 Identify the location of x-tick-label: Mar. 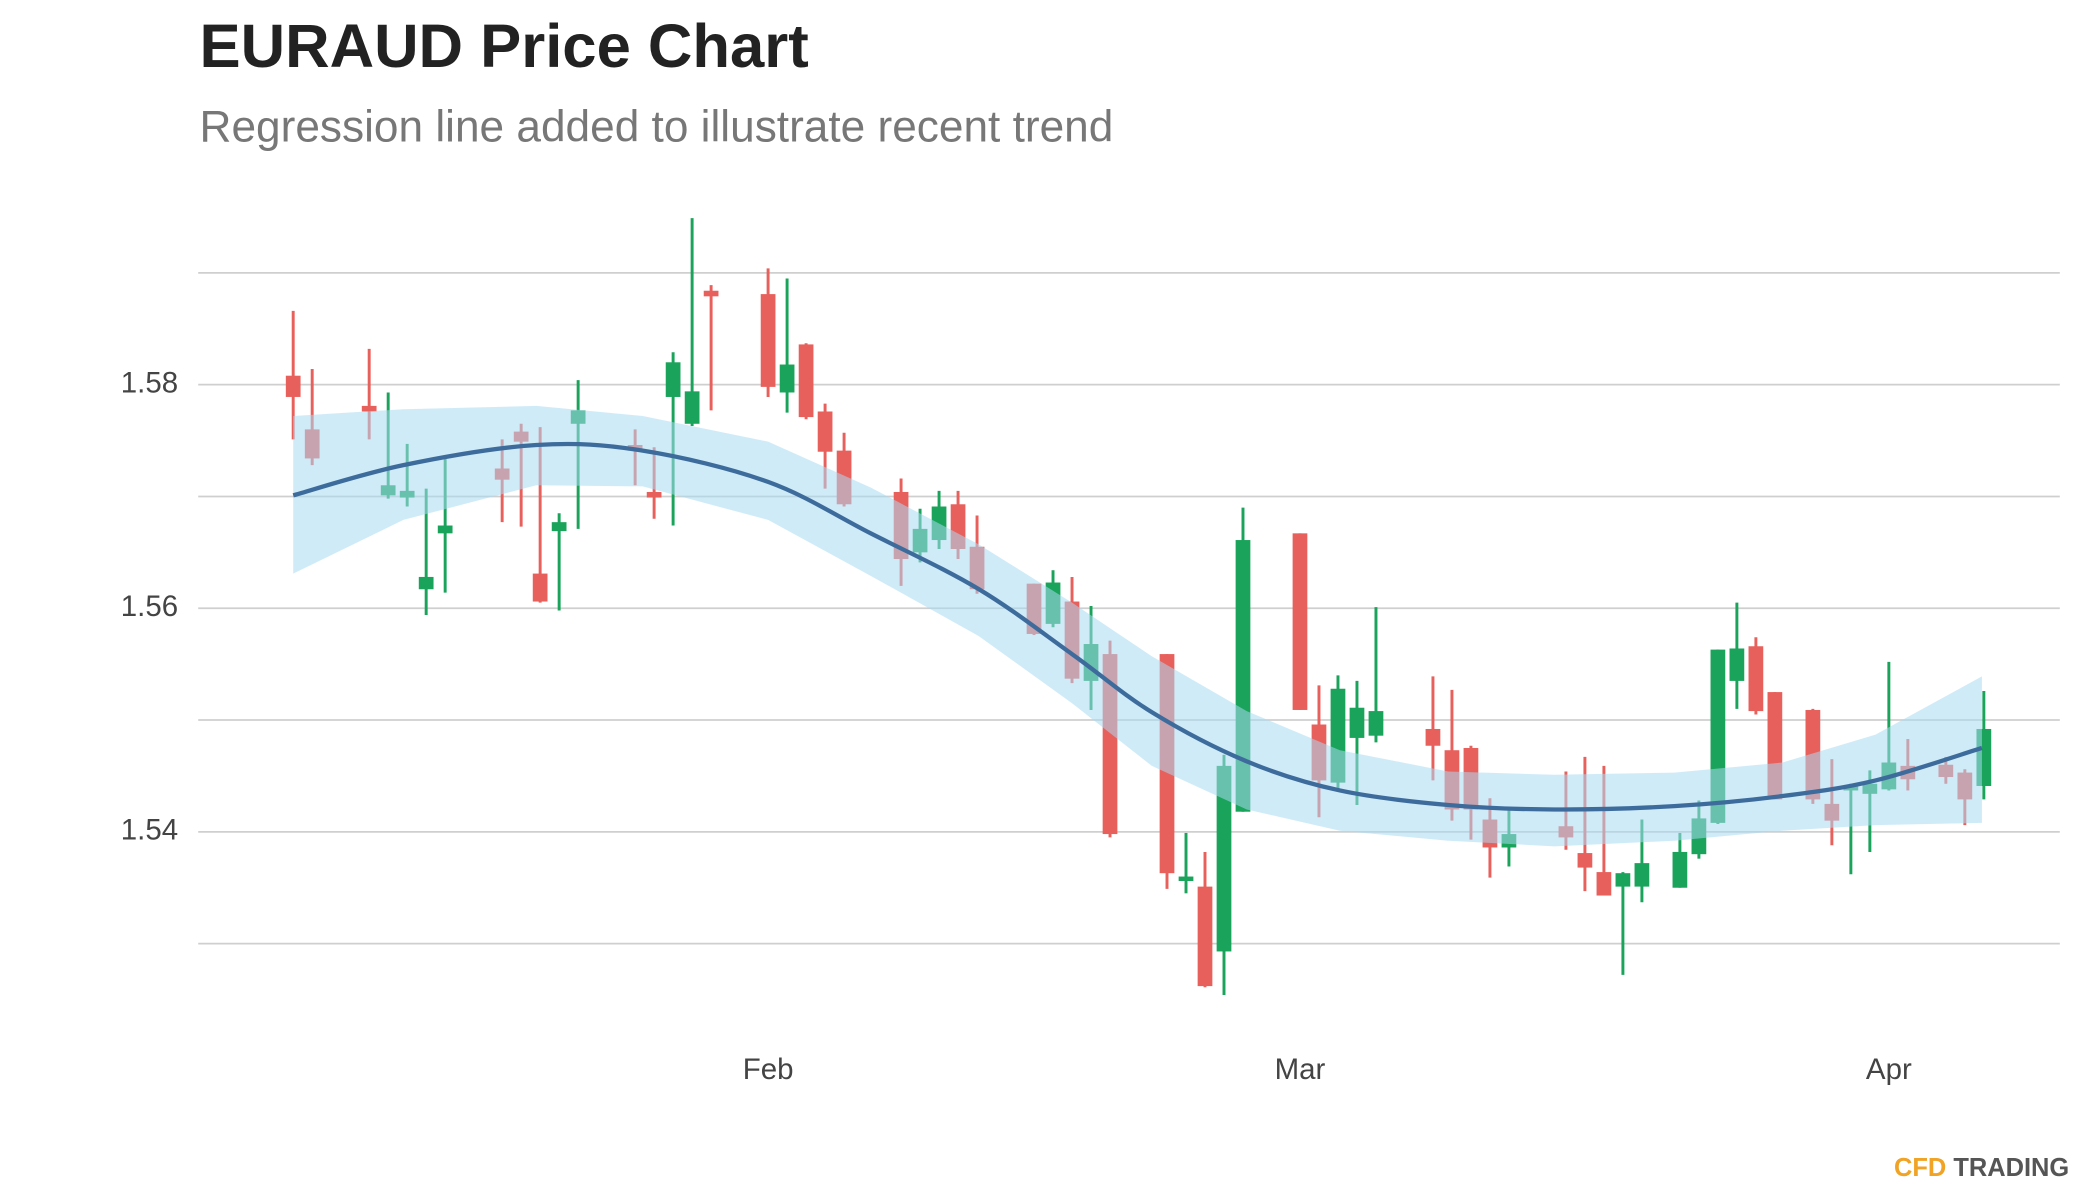
(1300, 1069).